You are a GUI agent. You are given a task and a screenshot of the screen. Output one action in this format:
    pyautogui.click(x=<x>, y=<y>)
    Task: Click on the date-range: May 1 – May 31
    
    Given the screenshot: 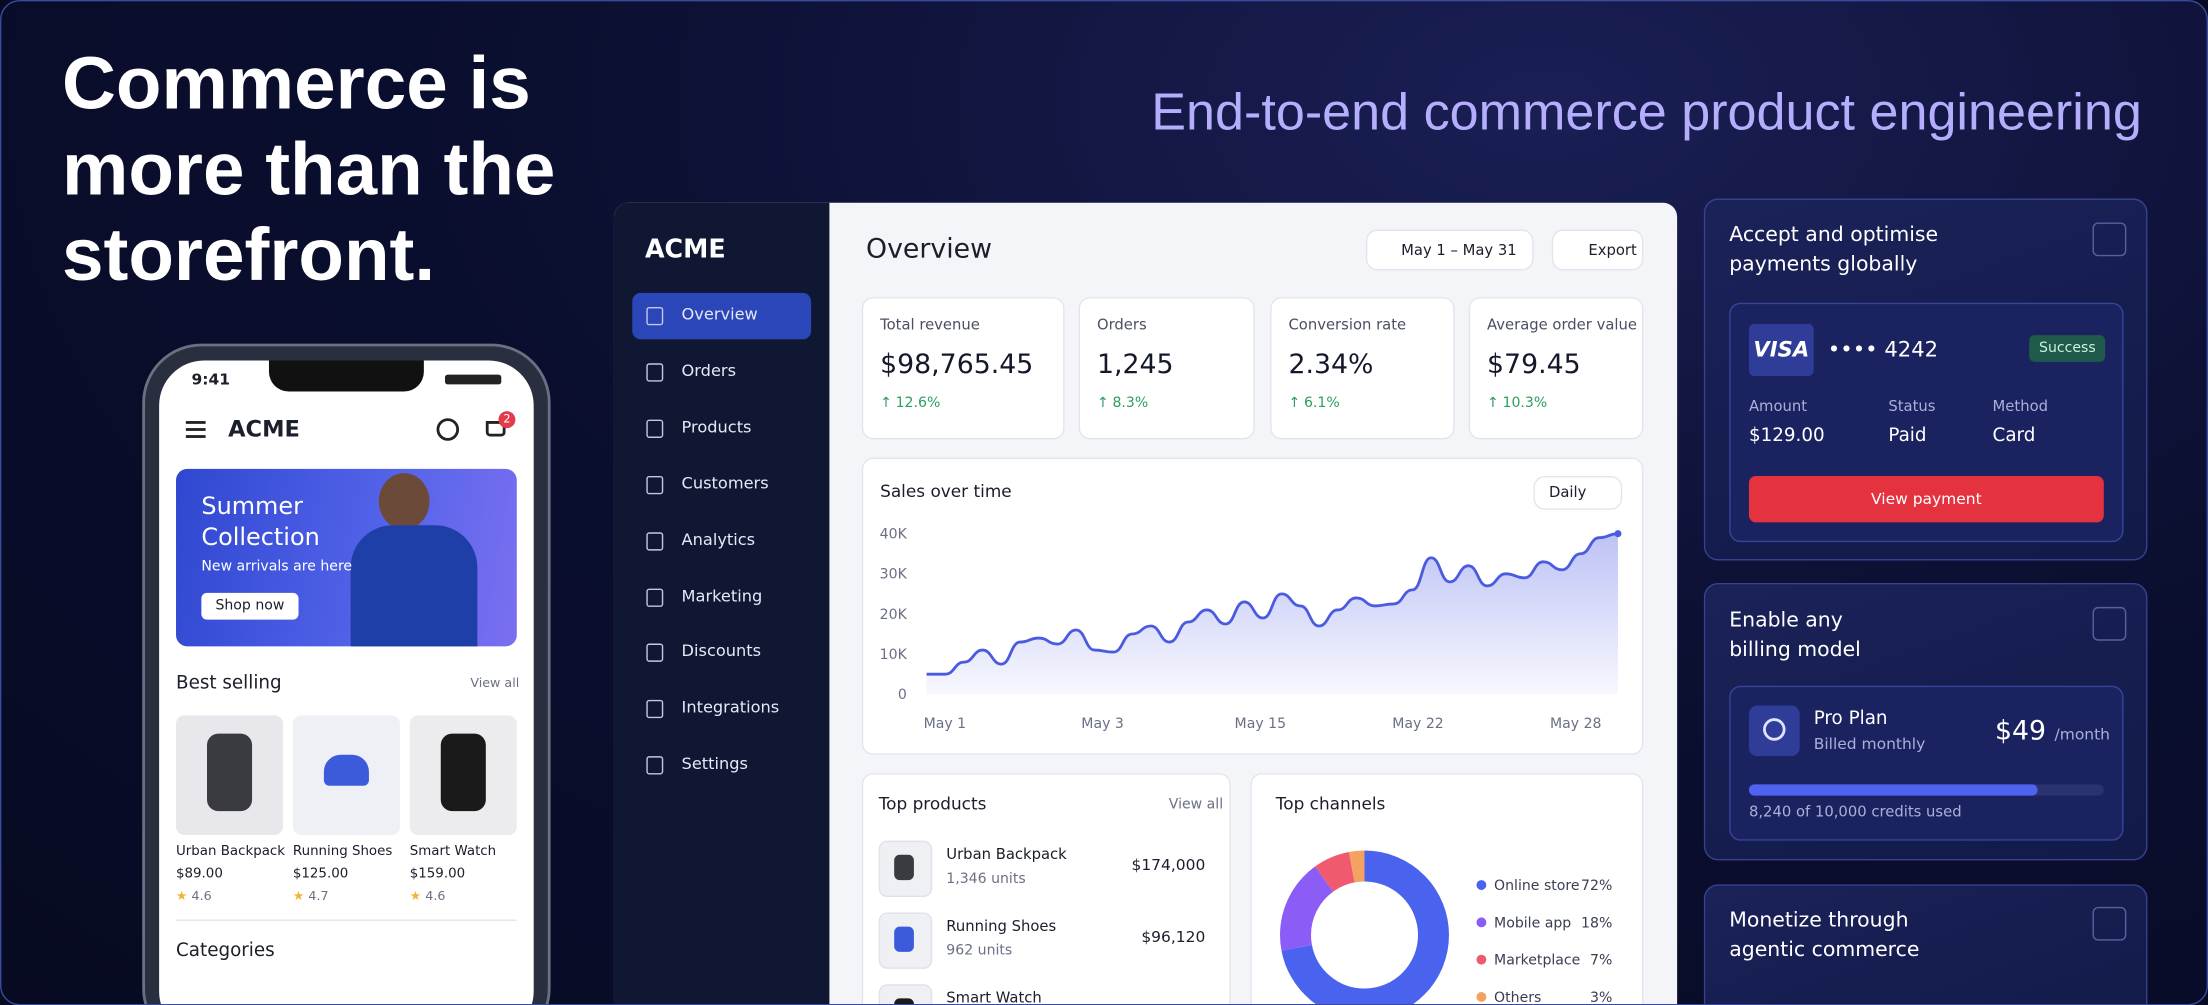 What is the action you would take?
    pyautogui.click(x=1449, y=250)
    